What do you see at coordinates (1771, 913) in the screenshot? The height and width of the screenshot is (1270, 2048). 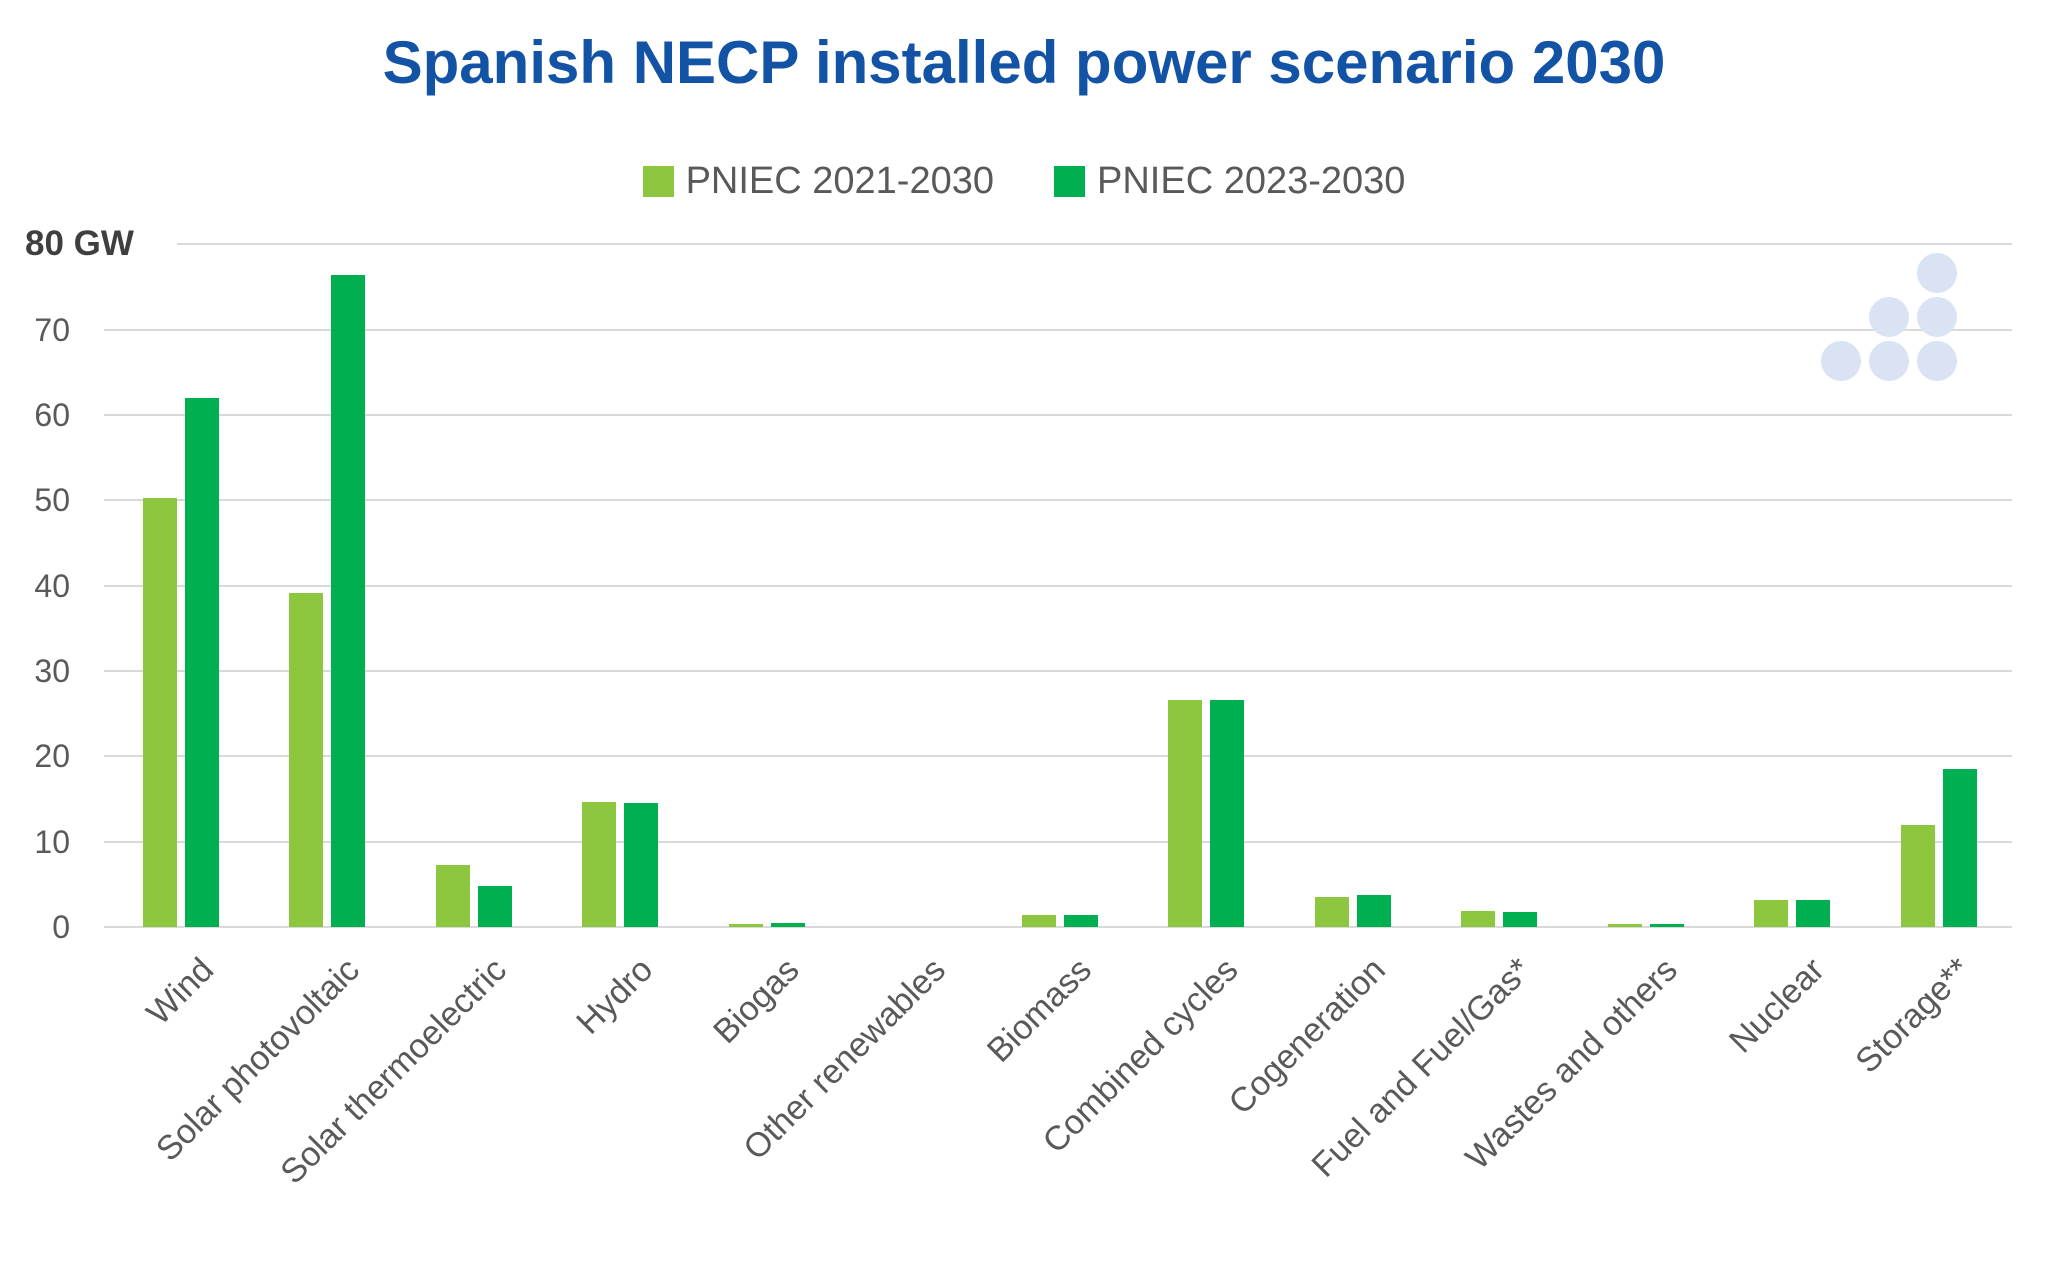 I see `bar-nuclear-pniec-2021-2030` at bounding box center [1771, 913].